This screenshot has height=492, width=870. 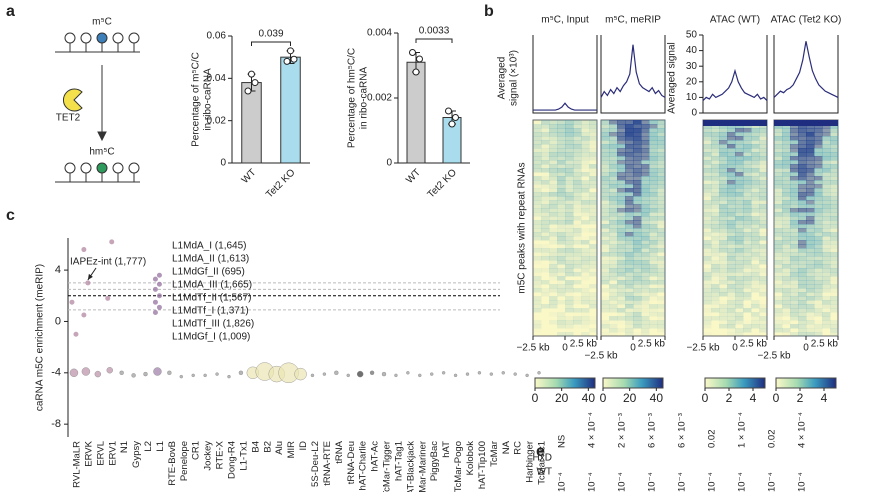 What do you see at coordinates (212, 285) in the screenshot?
I see `annotation: L1MdA_III (1,665)` at bounding box center [212, 285].